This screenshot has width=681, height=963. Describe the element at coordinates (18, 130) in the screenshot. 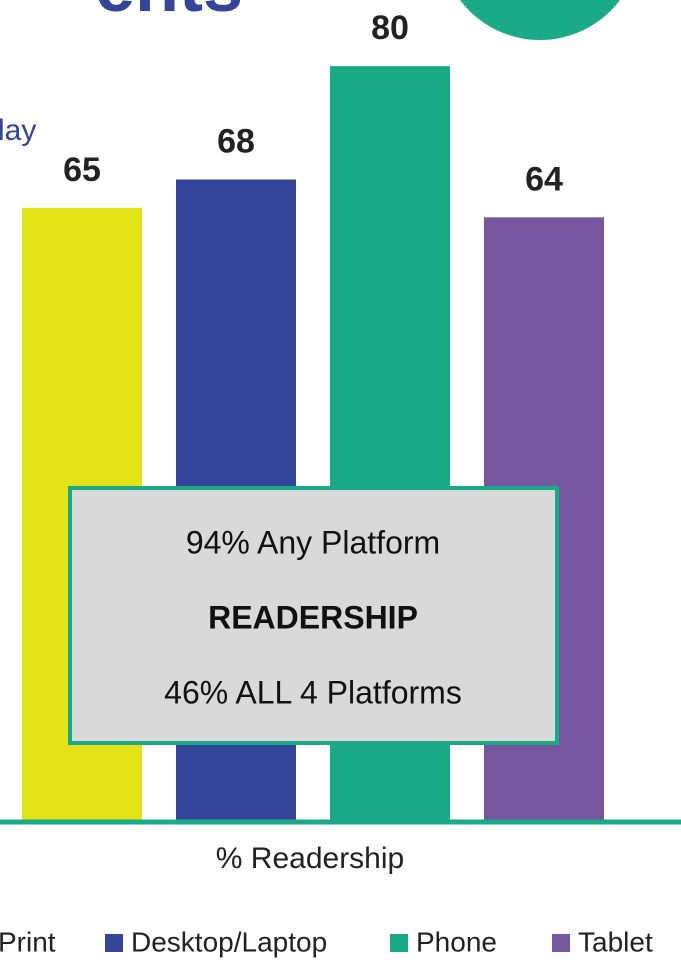

I see `chart-subtitle: lay` at that location.